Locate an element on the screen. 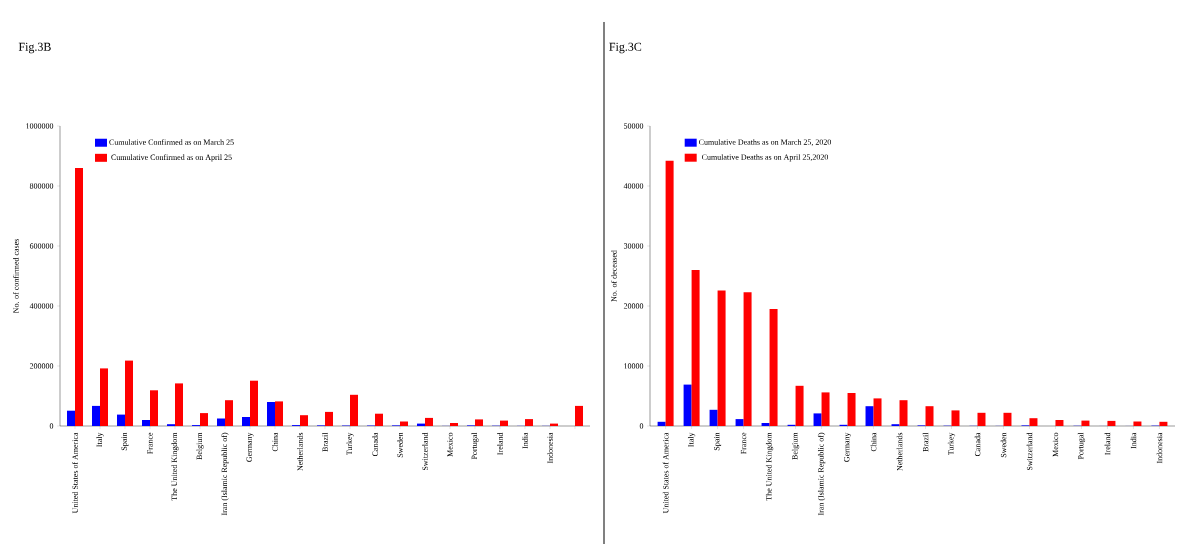  chart-title: Fig.3C is located at coordinates (625, 48).